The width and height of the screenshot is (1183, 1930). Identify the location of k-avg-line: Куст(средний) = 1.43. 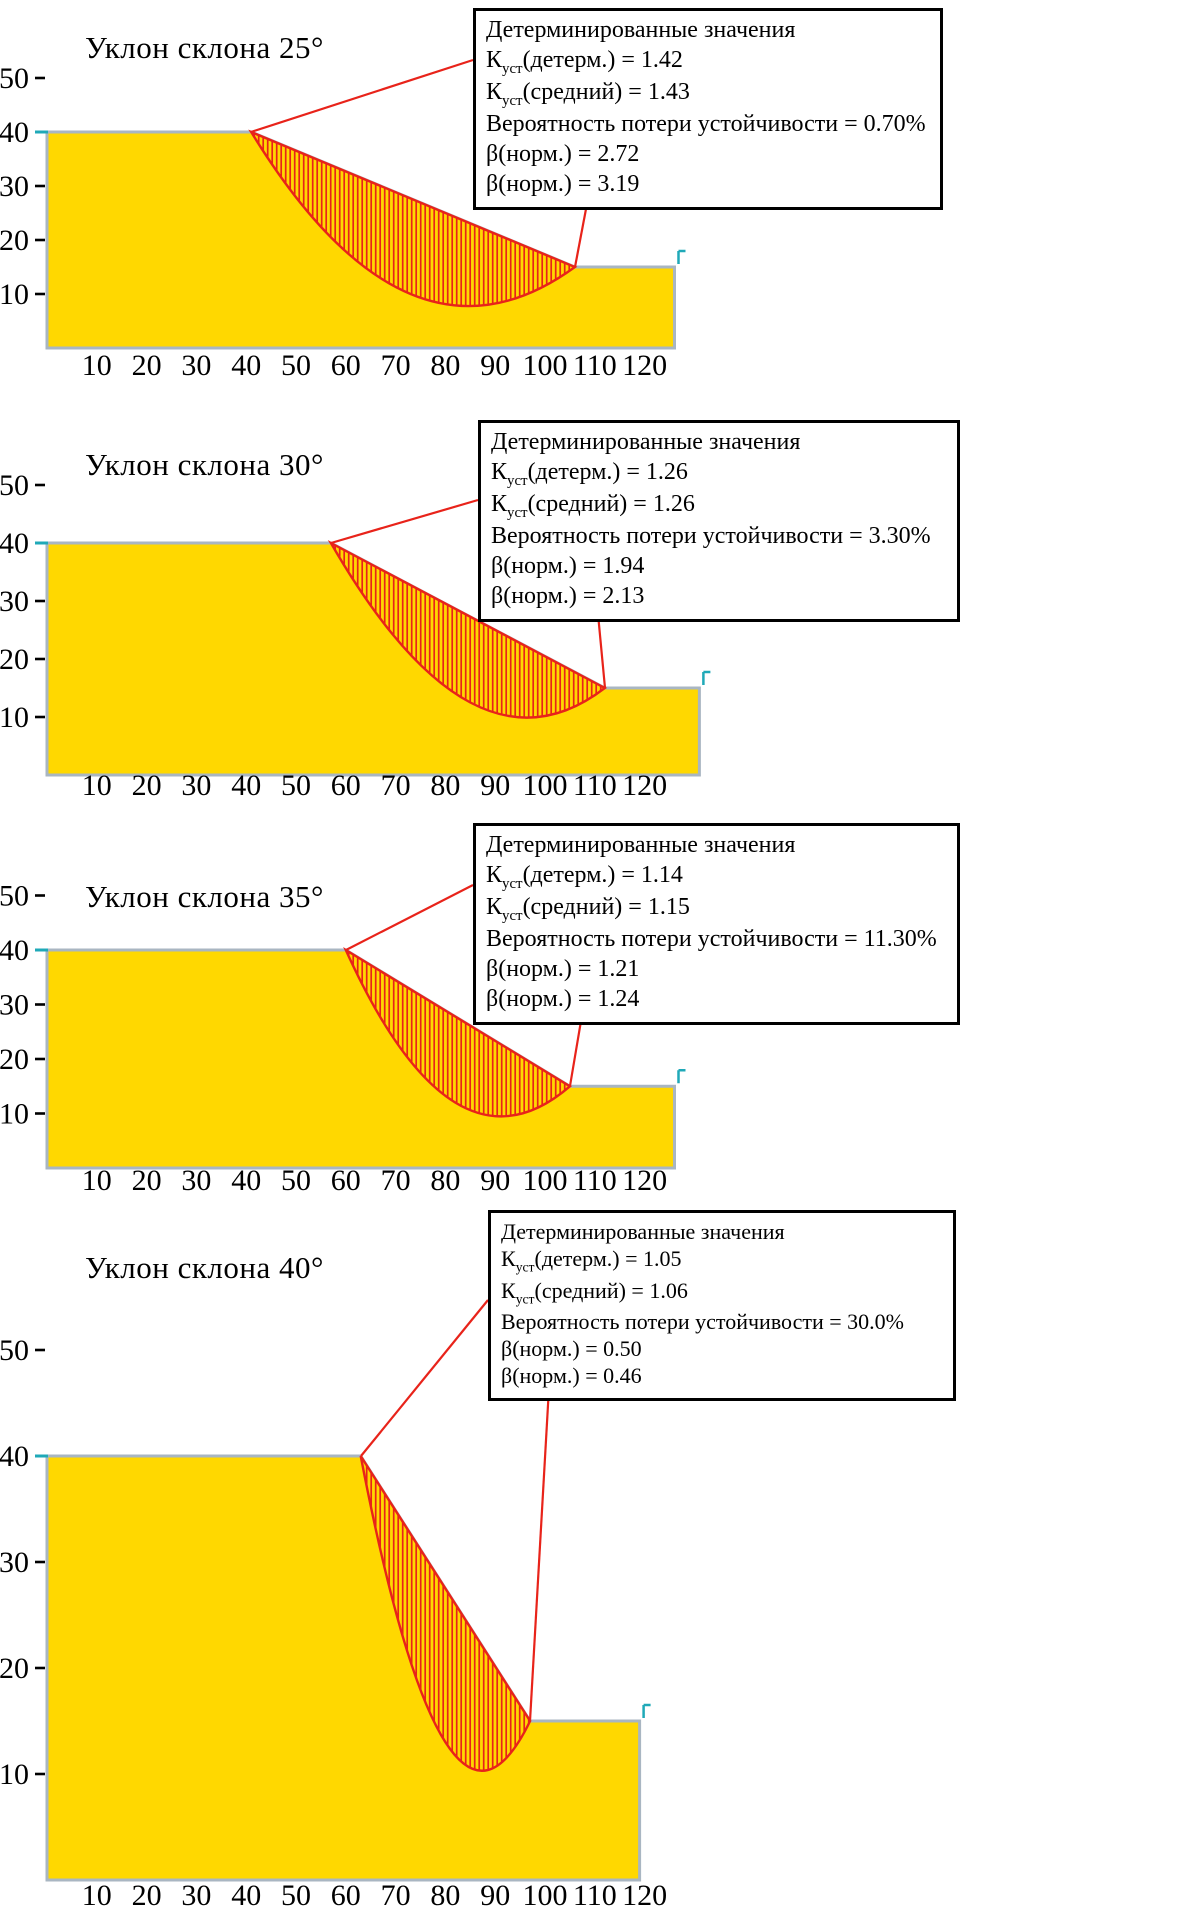
(708, 94).